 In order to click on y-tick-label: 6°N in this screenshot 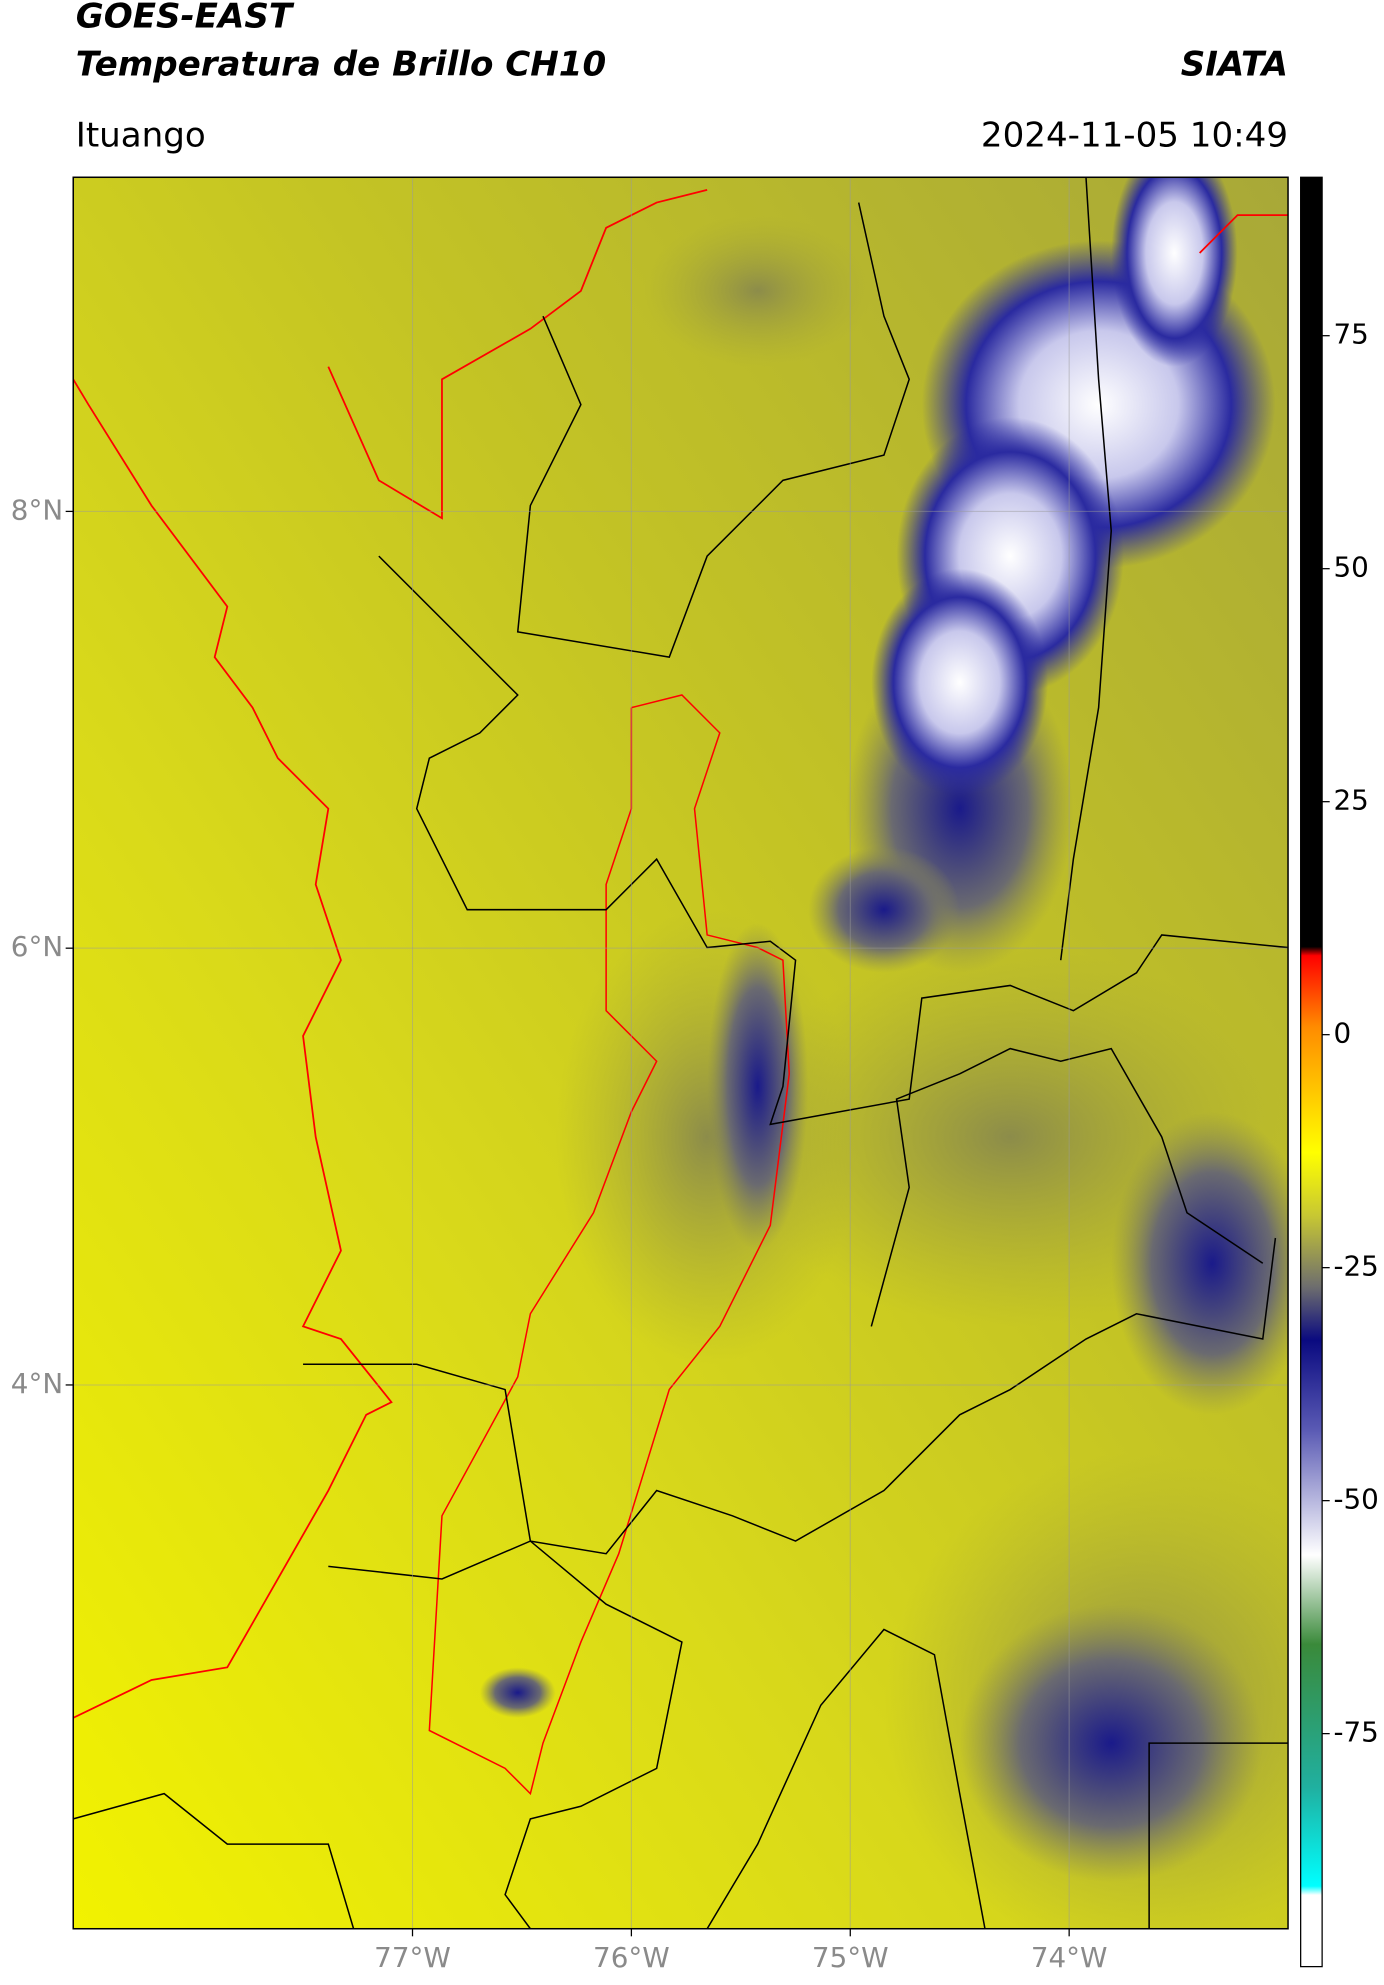, I will do `click(37, 946)`.